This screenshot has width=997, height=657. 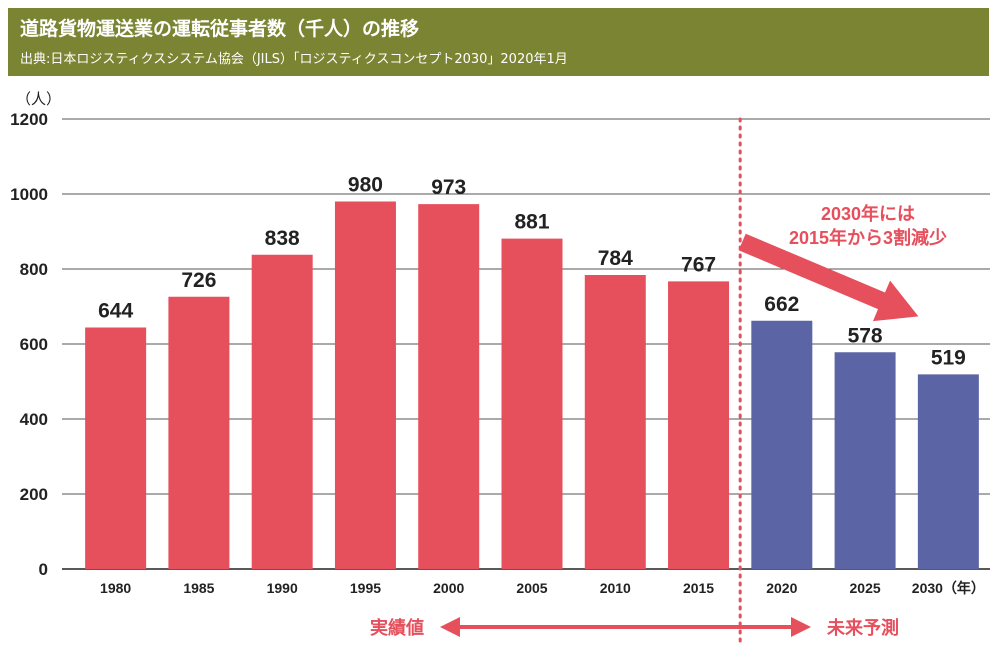 I want to click on x-tick-label: 2015, so click(x=698, y=588).